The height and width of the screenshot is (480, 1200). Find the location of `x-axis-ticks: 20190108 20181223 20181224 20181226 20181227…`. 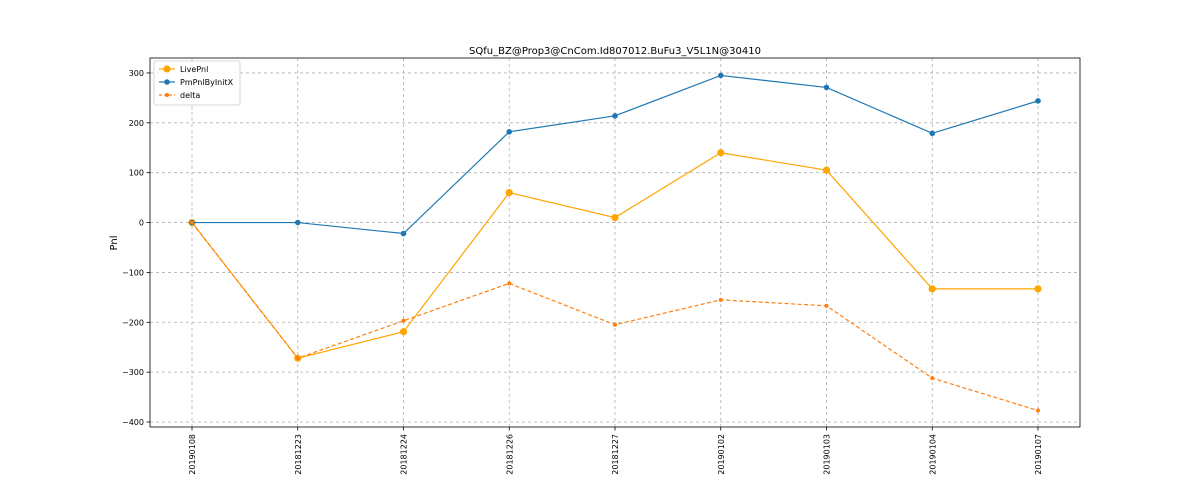

x-axis-ticks: 20190108 20181223 20181224 20181226 20181227… is located at coordinates (615, 451).